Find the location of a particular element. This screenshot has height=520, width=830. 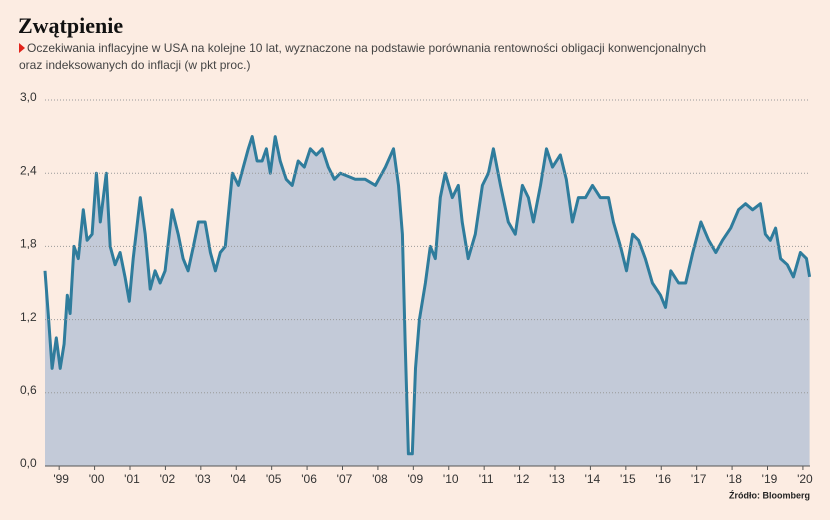

x-tick-label: '12 is located at coordinates (522, 479).